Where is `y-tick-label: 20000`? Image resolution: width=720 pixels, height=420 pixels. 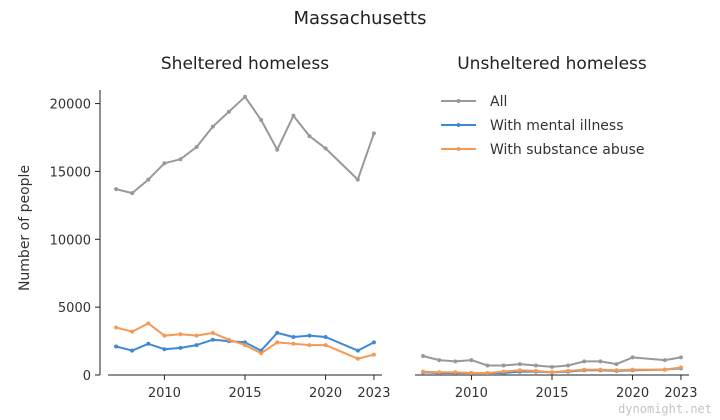 y-tick-label: 20000 is located at coordinates (70, 105).